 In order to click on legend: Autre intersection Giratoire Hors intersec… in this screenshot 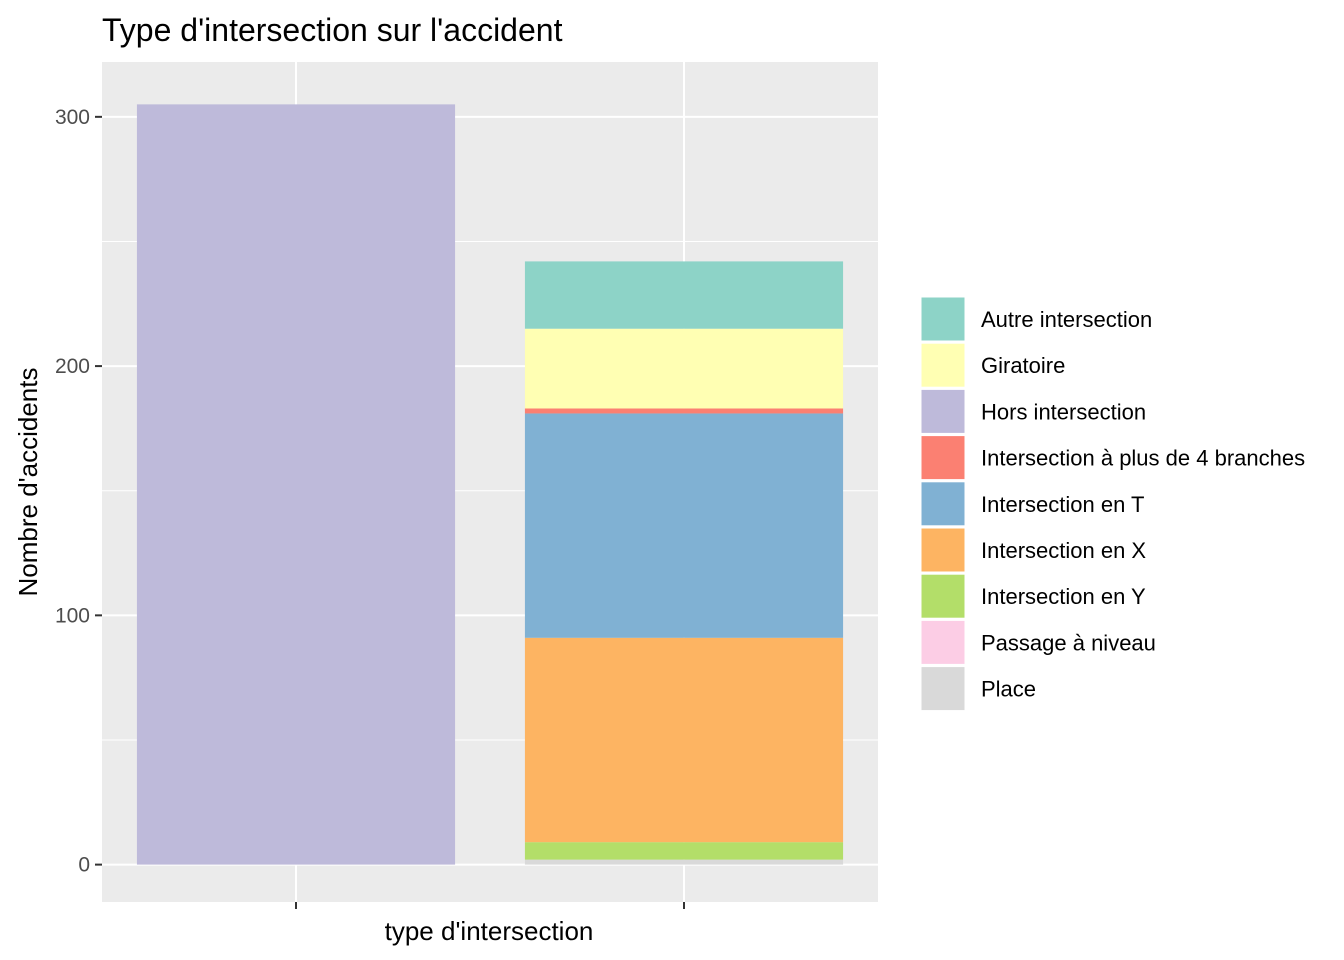, I will do `click(1112, 504)`.